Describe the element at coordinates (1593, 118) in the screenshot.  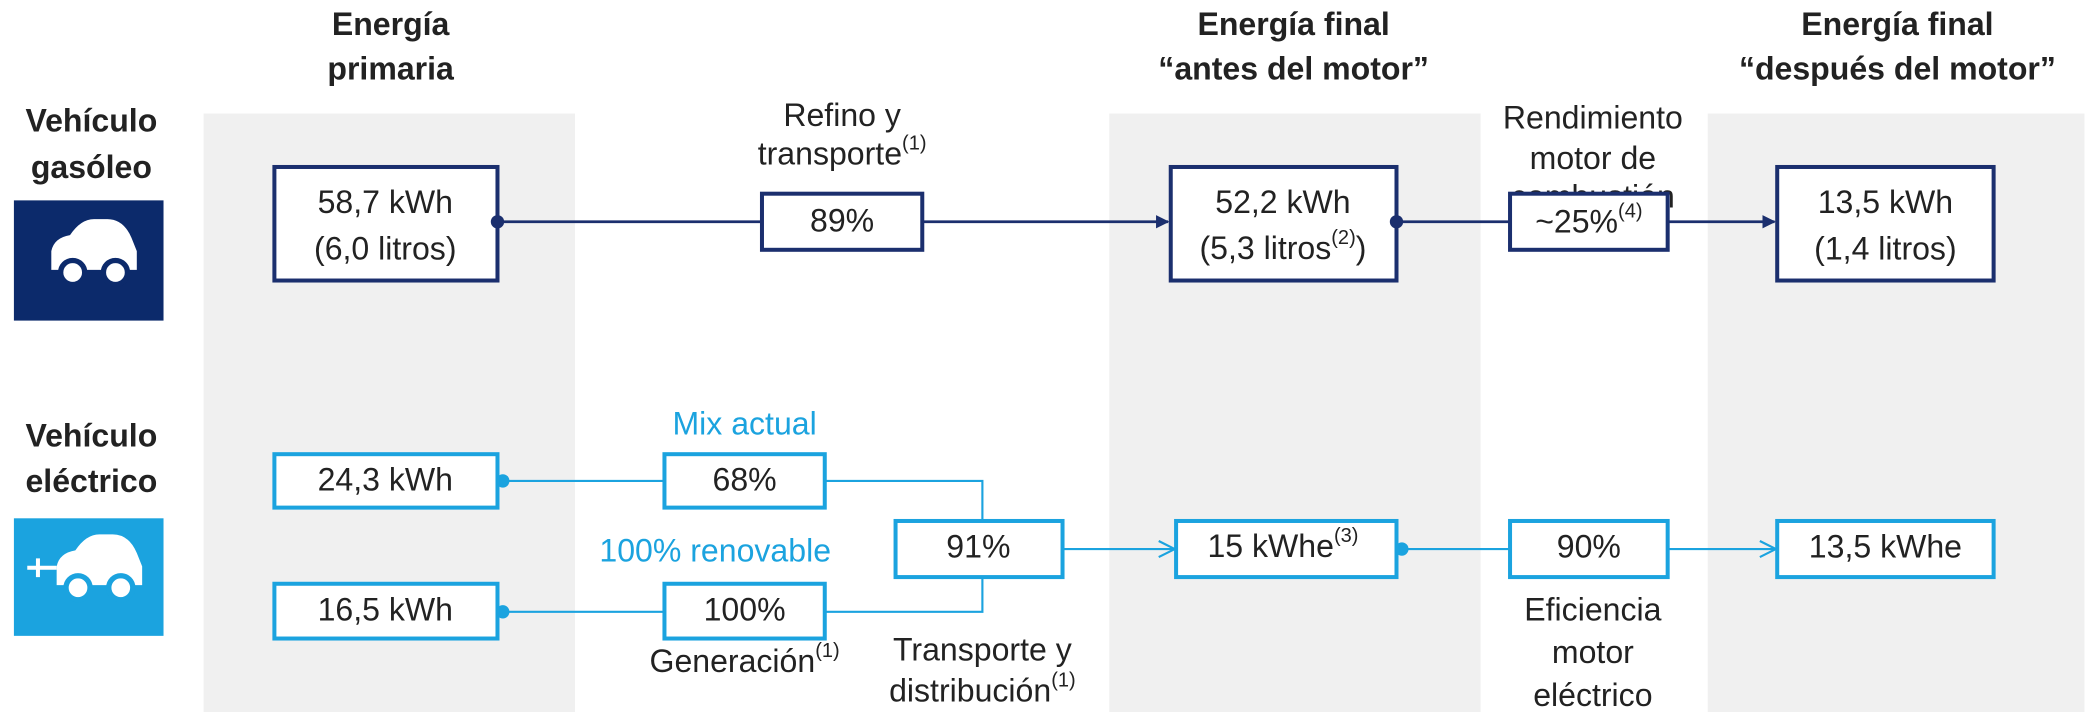
I see `step-label: Rendimiento` at that location.